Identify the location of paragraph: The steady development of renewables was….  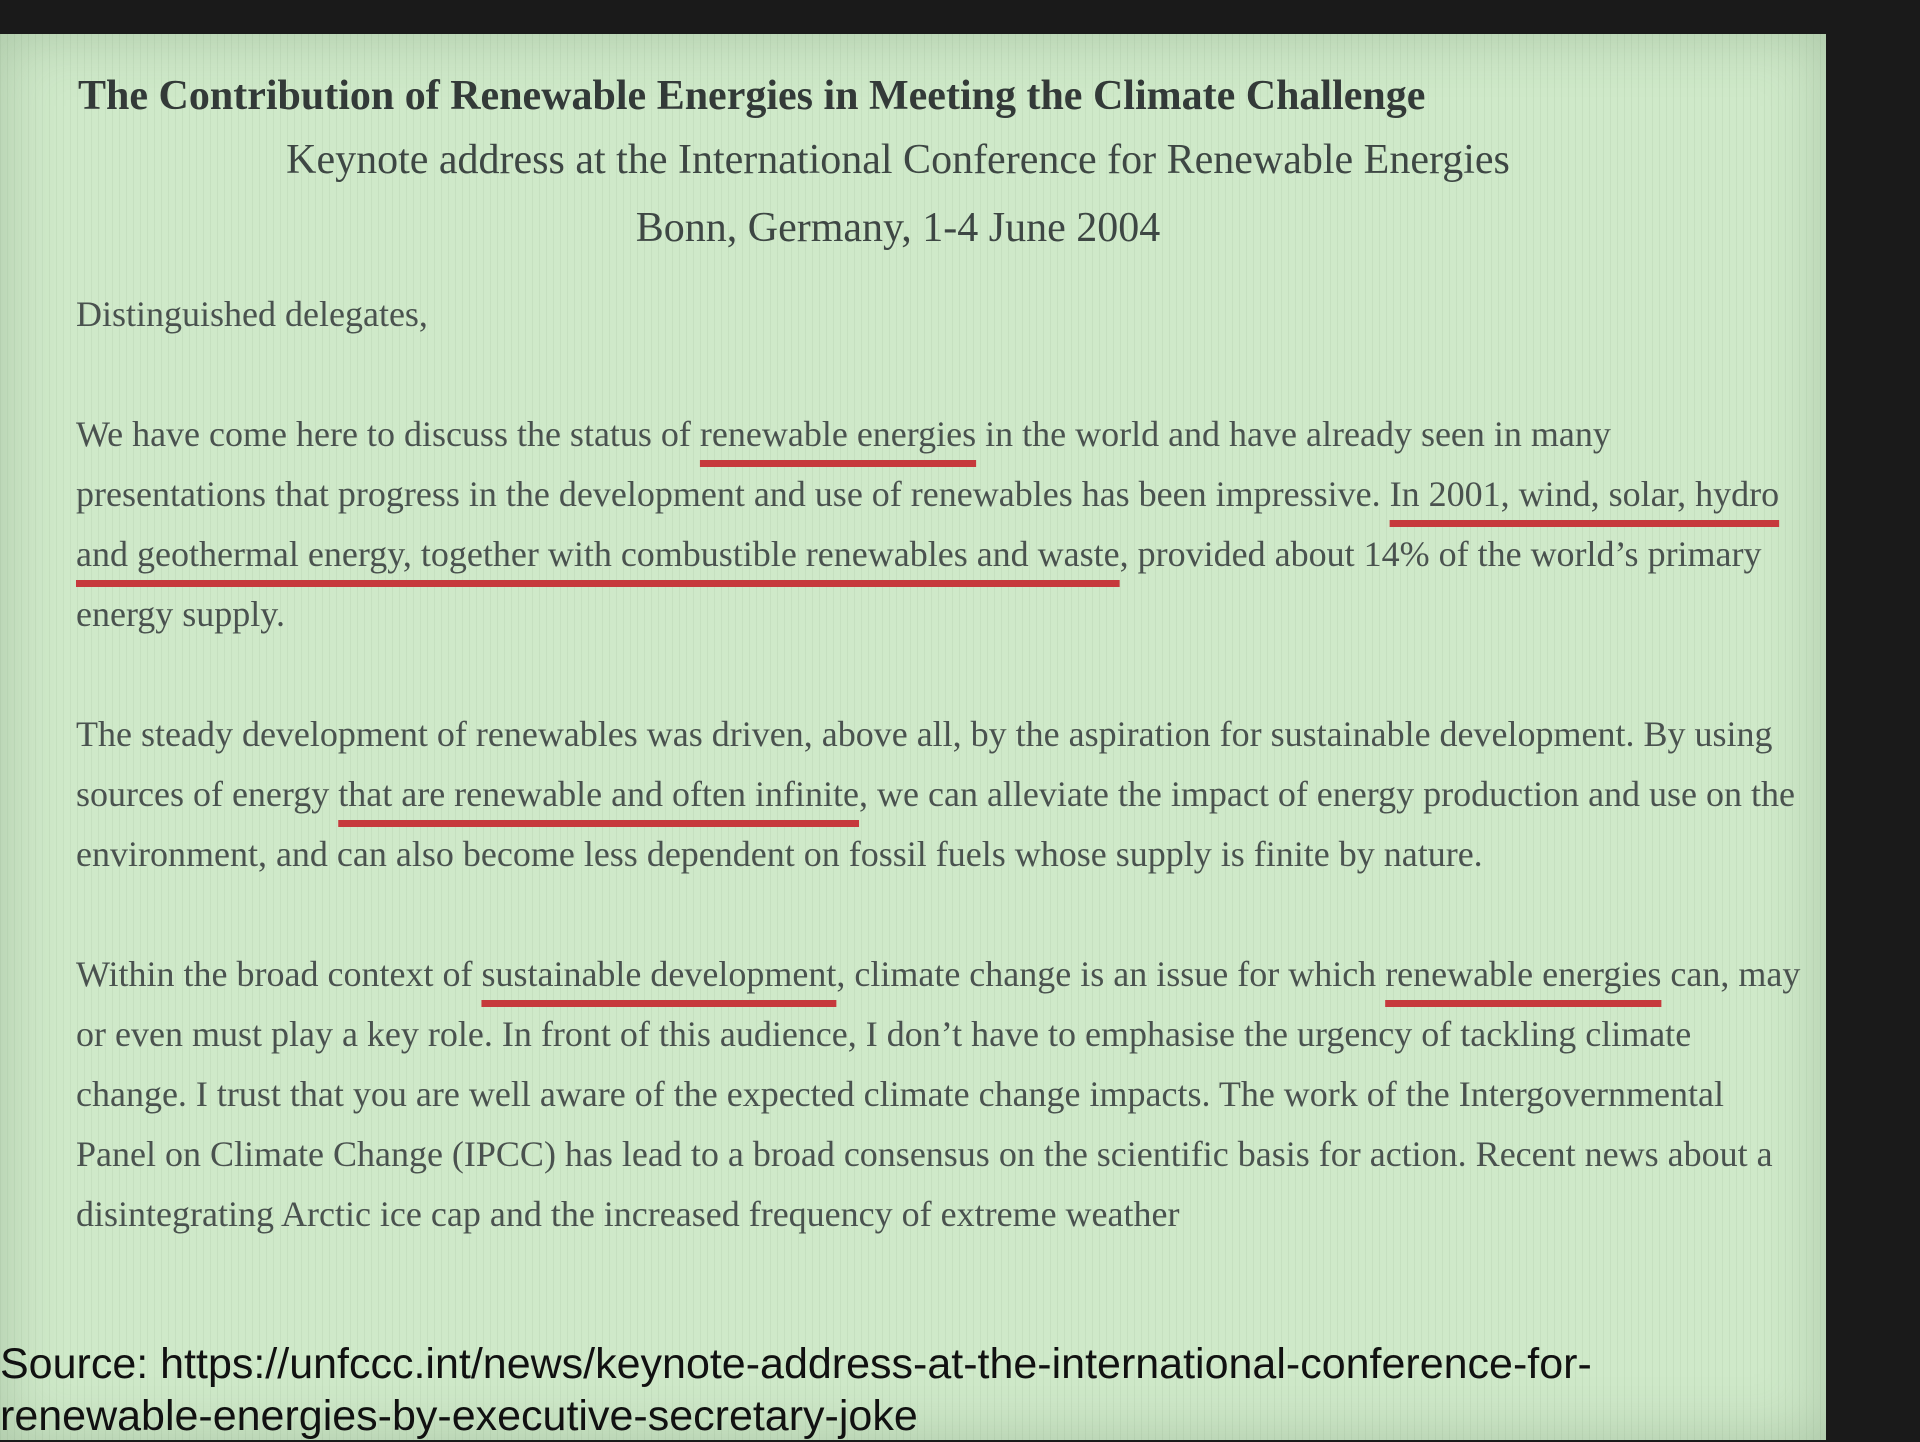
(941, 794).